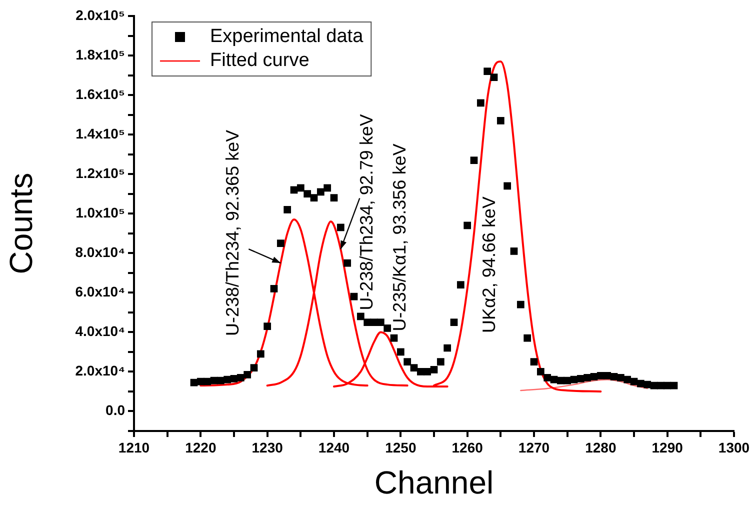  What do you see at coordinates (100, 370) in the screenshot?
I see `y-tick-label: 2.0x10⁴` at bounding box center [100, 370].